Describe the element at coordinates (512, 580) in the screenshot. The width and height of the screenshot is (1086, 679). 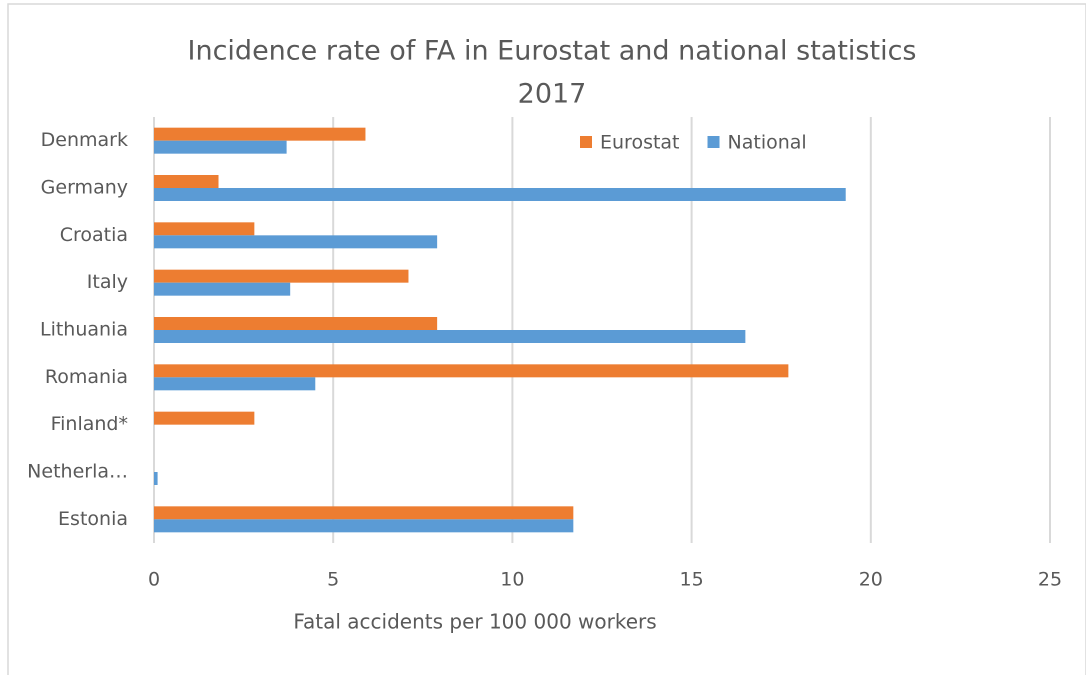
I see `x-tick-label: 10` at that location.